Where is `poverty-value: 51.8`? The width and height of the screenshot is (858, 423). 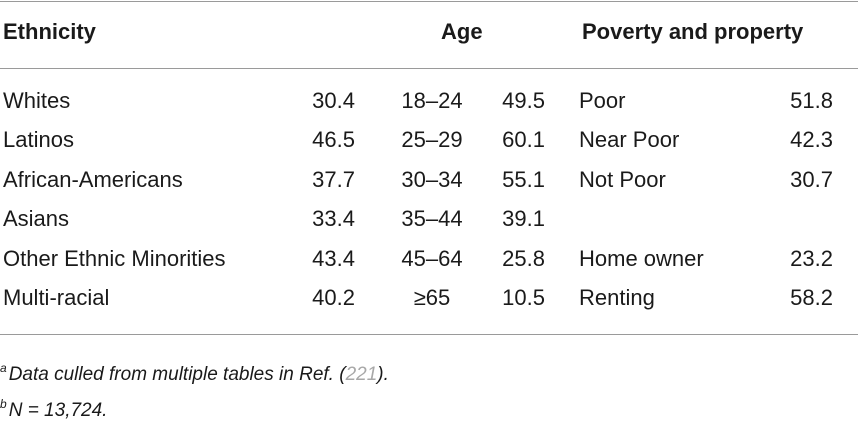
poverty-value: 51.8 is located at coordinates (811, 100).